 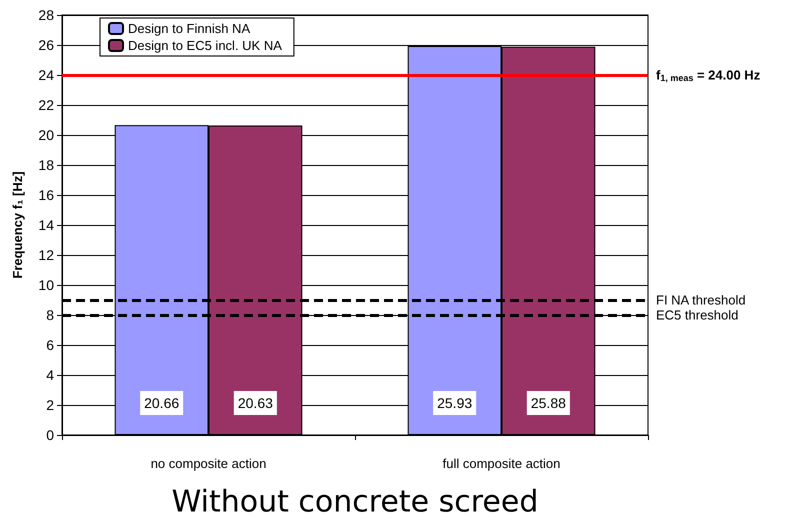 I want to click on text: Without concrete screed, so click(x=355, y=502).